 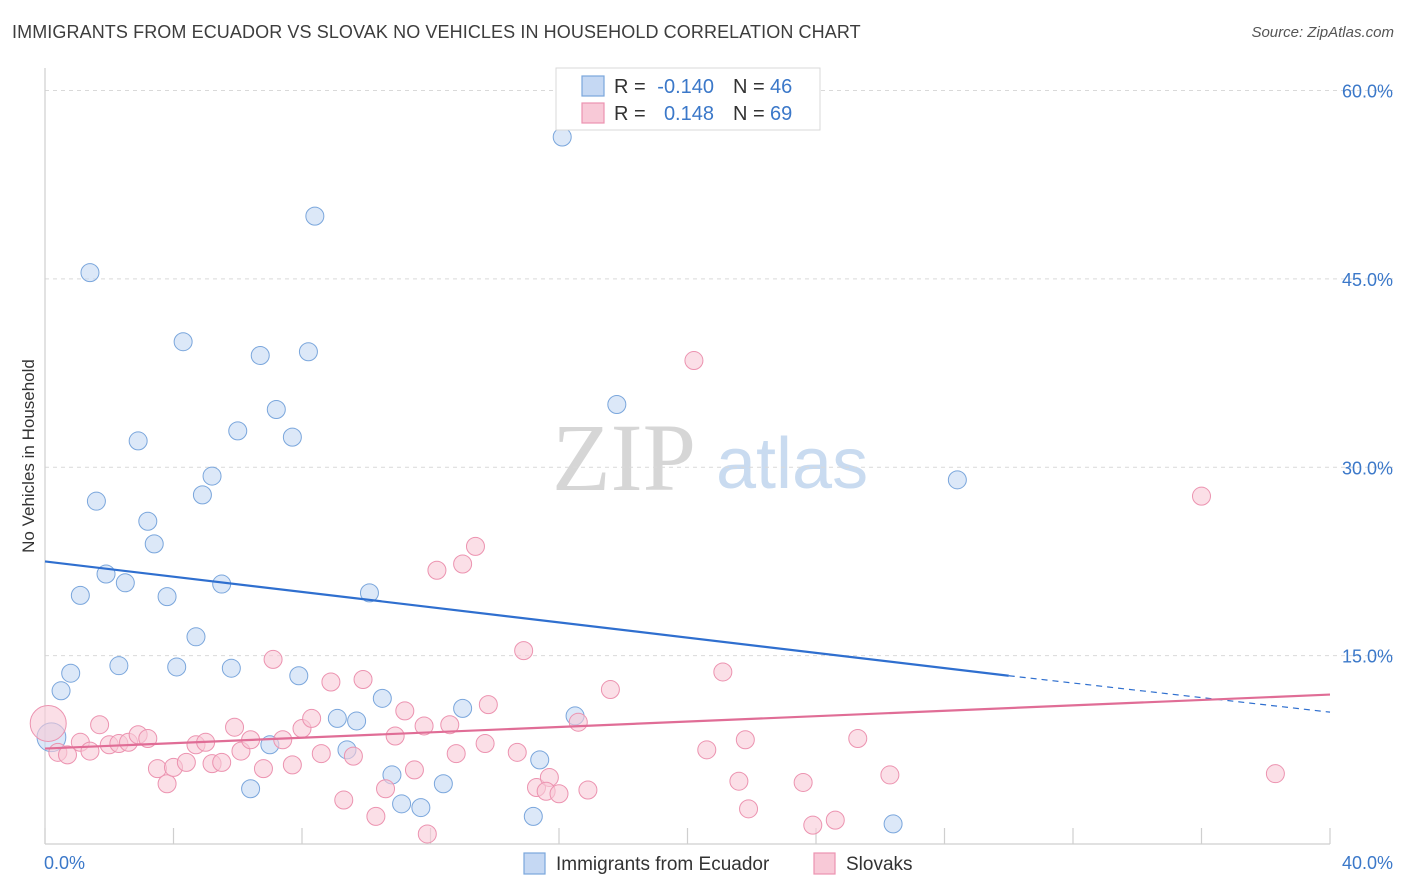 What do you see at coordinates (685, 87) in the screenshot?
I see `legend-r-value-1: -0.140` at bounding box center [685, 87].